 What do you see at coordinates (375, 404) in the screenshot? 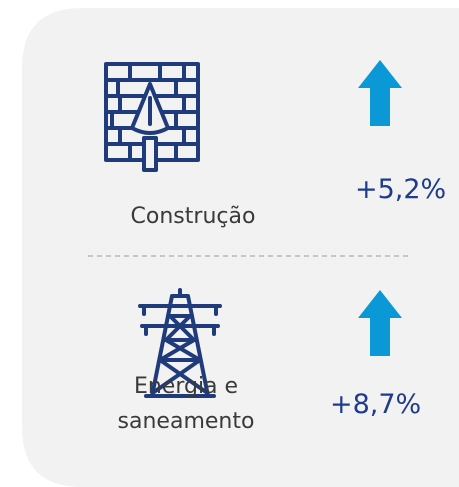
I see `item-change: +8,7%` at bounding box center [375, 404].